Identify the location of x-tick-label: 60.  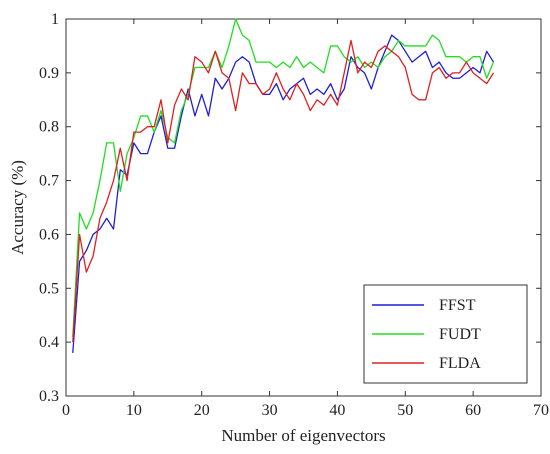
(473, 410).